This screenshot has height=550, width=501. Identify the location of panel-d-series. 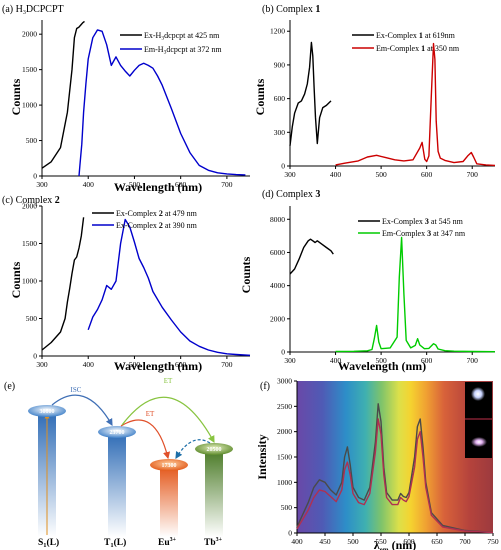
(392, 294).